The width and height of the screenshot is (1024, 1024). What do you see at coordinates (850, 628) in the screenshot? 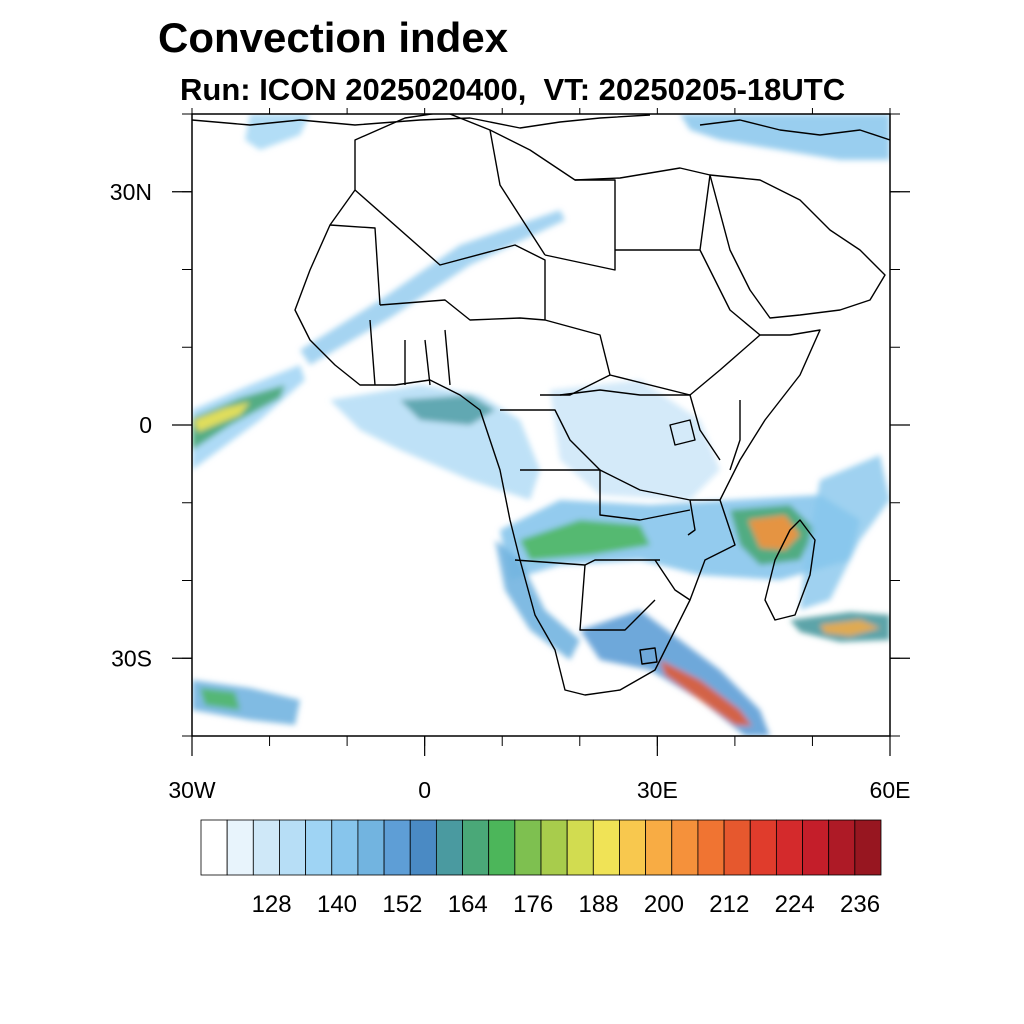
I see `field-si-peak` at bounding box center [850, 628].